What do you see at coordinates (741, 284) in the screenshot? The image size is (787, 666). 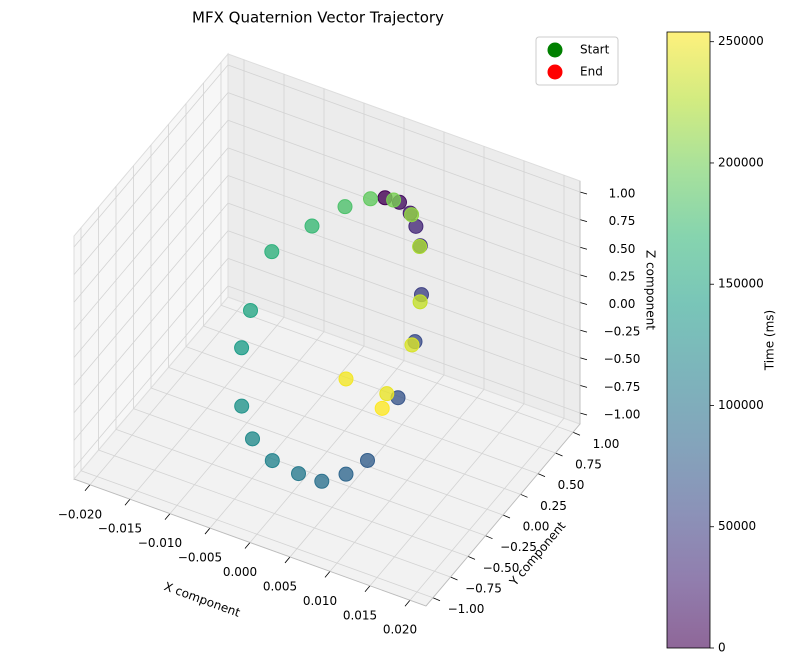 I see `colorbar-tick-label: 150000` at bounding box center [741, 284].